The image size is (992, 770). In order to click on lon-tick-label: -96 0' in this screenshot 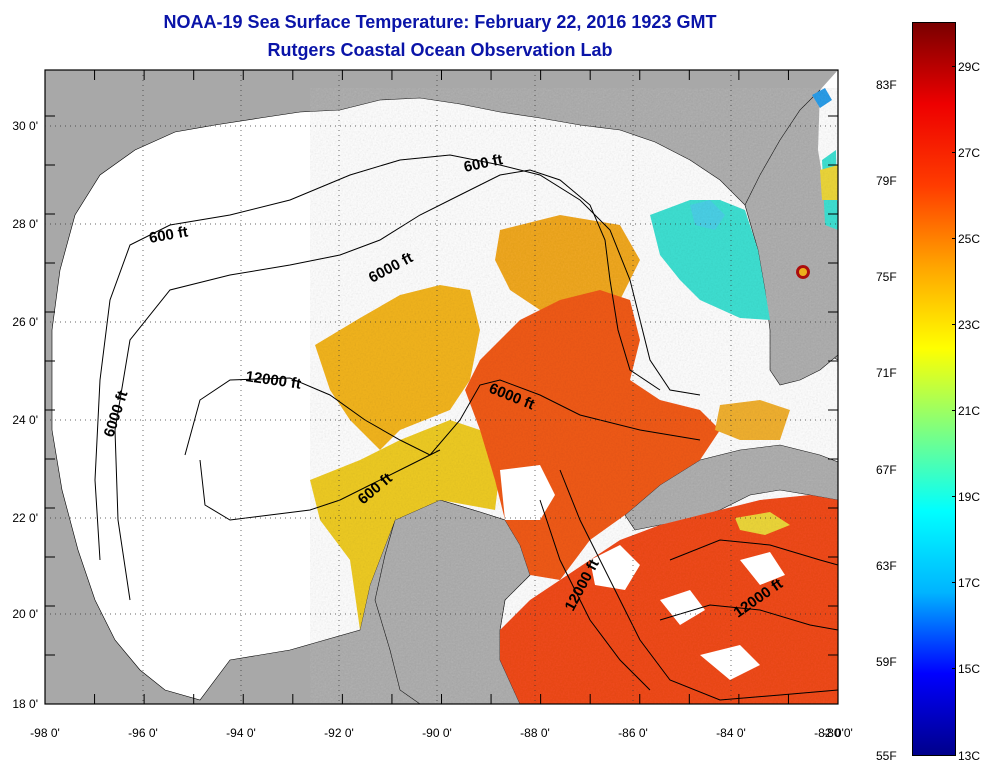, I will do `click(143, 733)`.